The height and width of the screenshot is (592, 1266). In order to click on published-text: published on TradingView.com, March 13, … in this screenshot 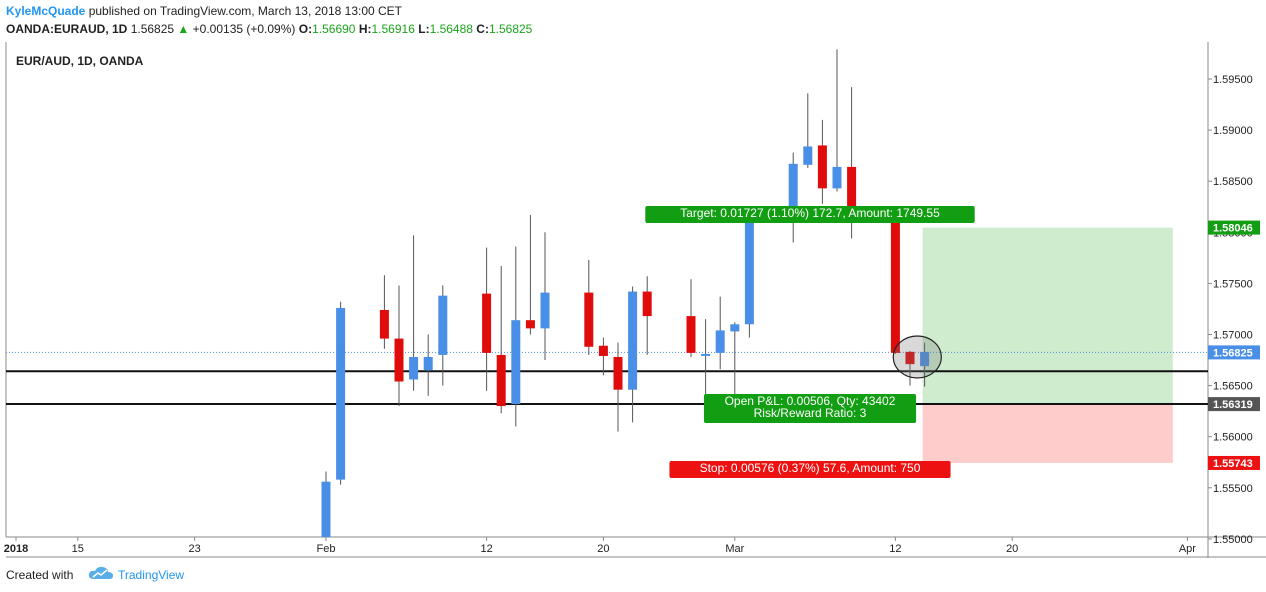, I will do `click(245, 11)`.